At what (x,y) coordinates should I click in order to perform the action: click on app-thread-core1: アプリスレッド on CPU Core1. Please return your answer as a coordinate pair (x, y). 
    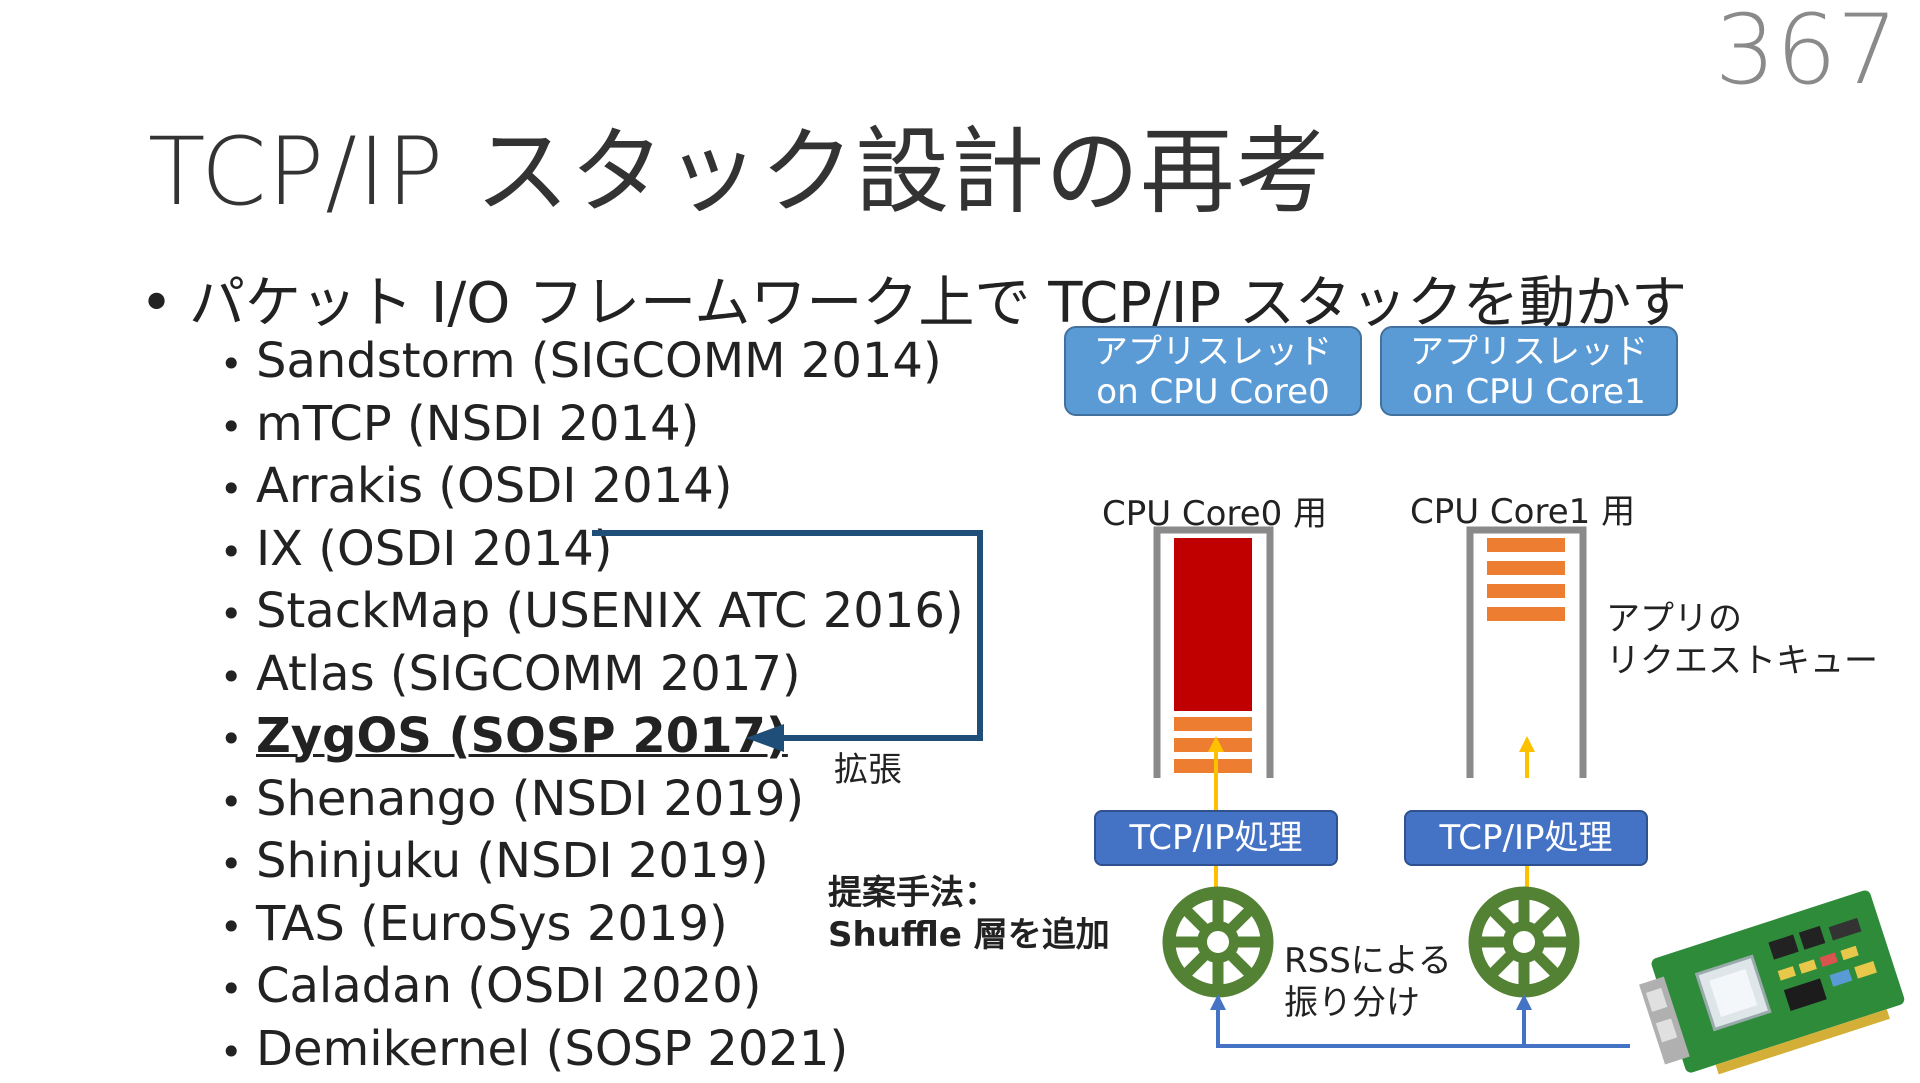
    Looking at the image, I should click on (1529, 371).